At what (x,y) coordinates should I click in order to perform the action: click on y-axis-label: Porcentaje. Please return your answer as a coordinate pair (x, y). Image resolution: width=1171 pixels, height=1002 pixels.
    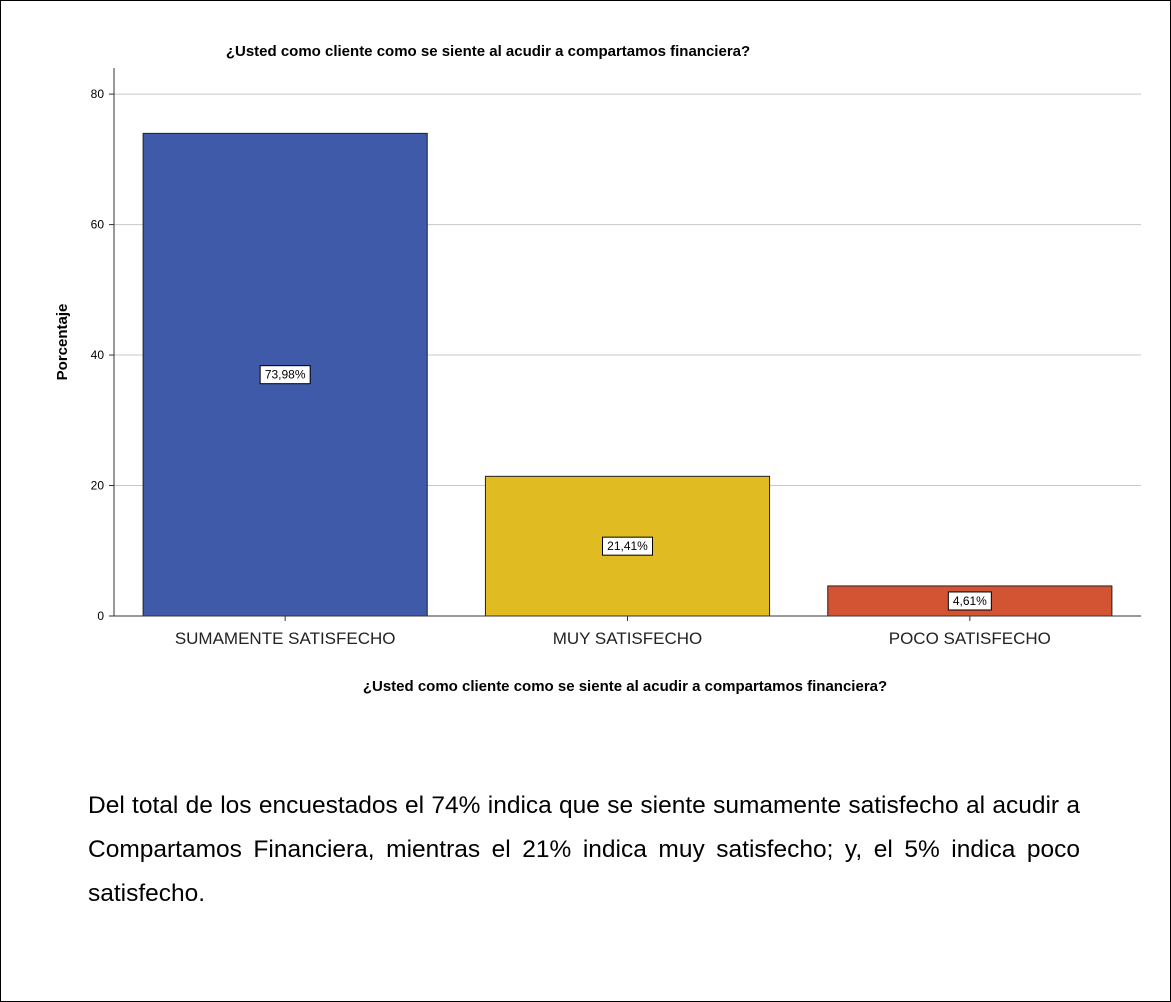
    Looking at the image, I should click on (62, 342).